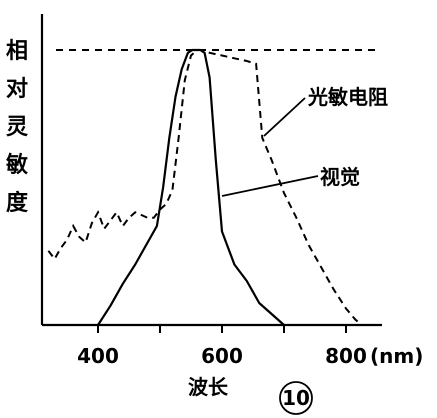 Image resolution: width=437 pixels, height=418 pixels. Describe the element at coordinates (98, 356) in the screenshot. I see `x-tick-label: 400` at that location.